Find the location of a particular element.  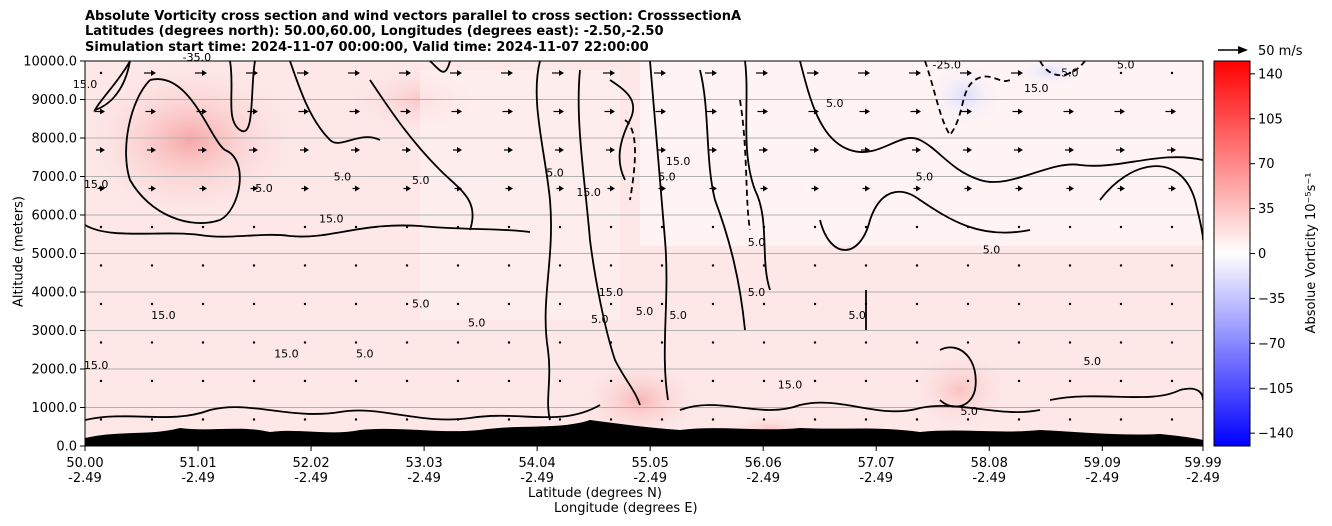

y-tick-label: 4000.0 is located at coordinates (55, 293).